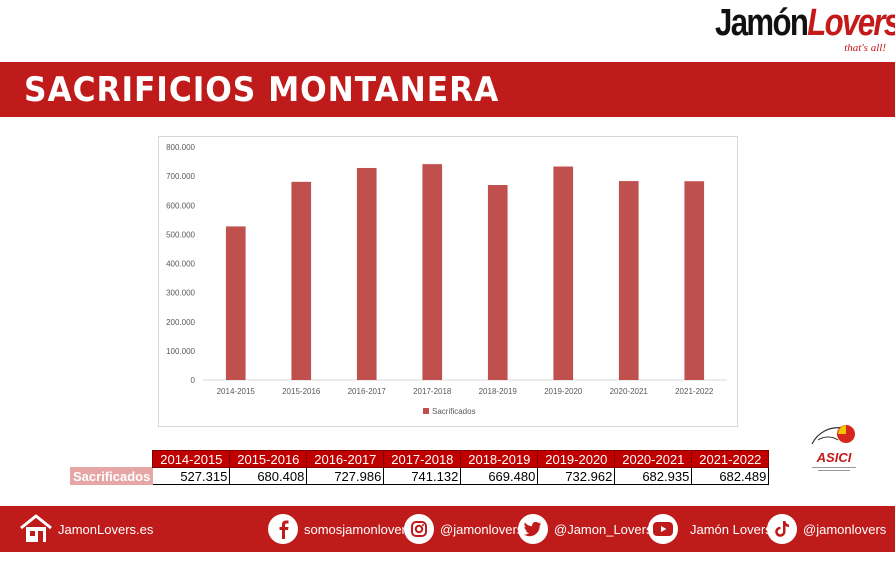 Image resolution: width=895 pixels, height=564 pixels. What do you see at coordinates (653, 476) in the screenshot?
I see `table-cell: 682.935` at bounding box center [653, 476].